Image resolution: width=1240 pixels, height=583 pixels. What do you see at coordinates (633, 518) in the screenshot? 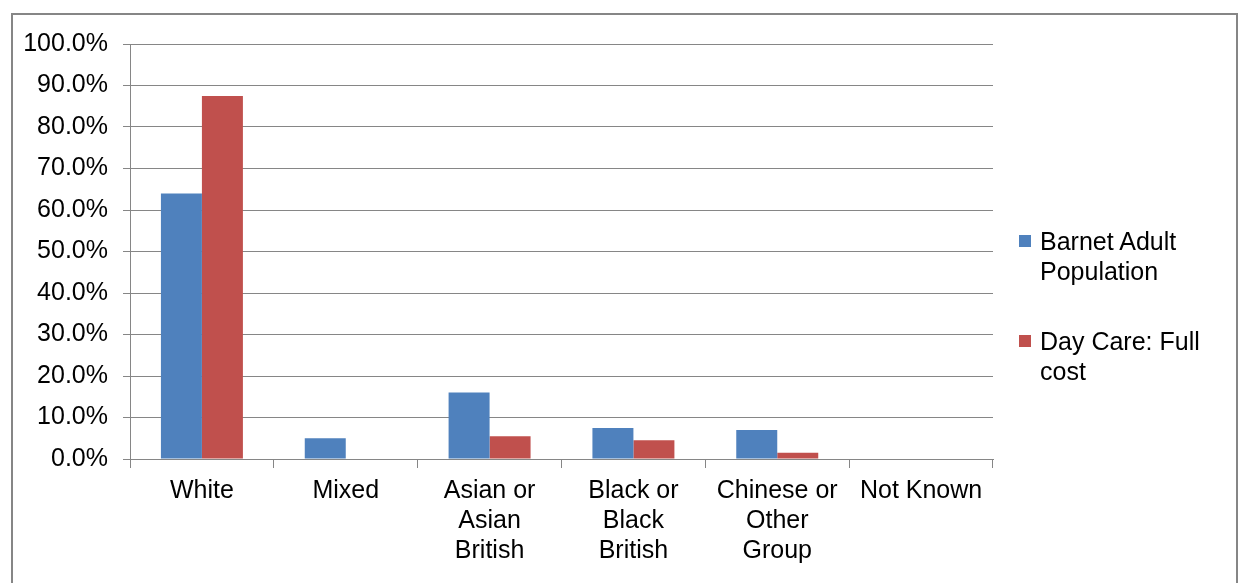
I see `x-tick-label: Black or Black British` at bounding box center [633, 518].